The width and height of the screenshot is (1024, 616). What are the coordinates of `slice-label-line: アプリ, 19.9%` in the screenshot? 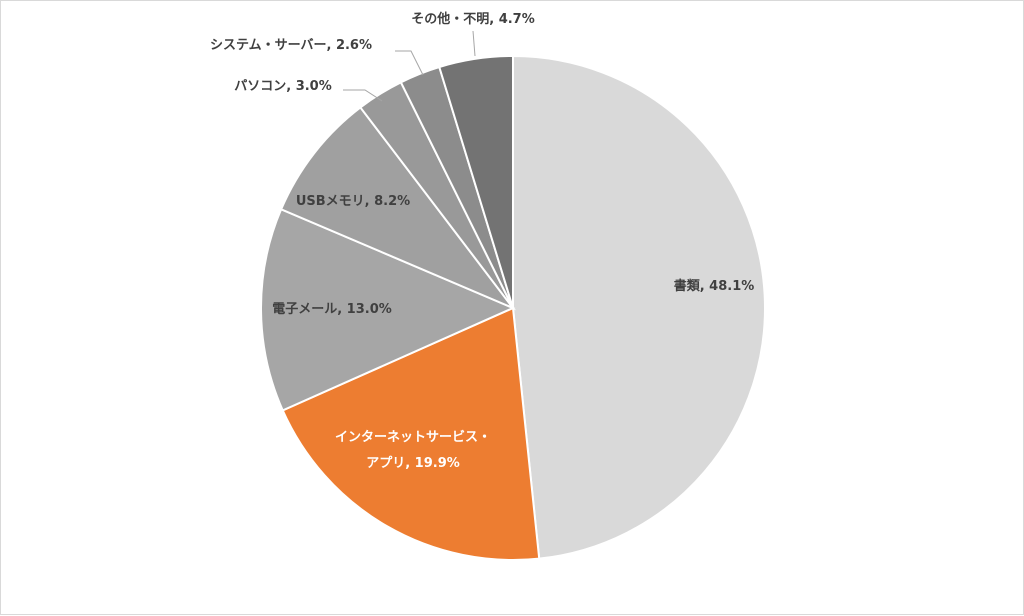 It's located at (413, 463).